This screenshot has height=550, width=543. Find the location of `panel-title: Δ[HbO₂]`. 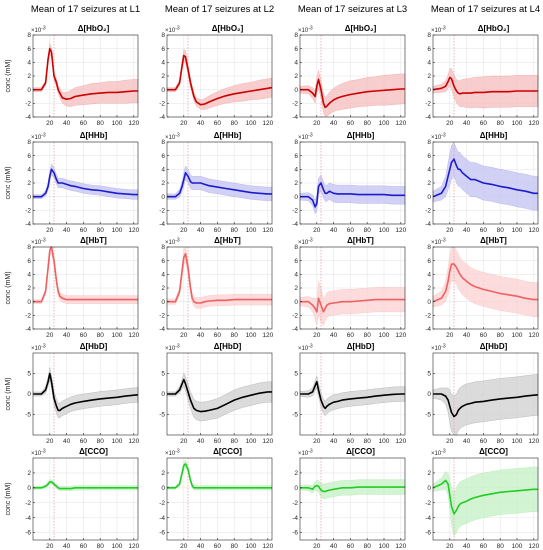

panel-title: Δ[HbO₂] is located at coordinates (494, 28).